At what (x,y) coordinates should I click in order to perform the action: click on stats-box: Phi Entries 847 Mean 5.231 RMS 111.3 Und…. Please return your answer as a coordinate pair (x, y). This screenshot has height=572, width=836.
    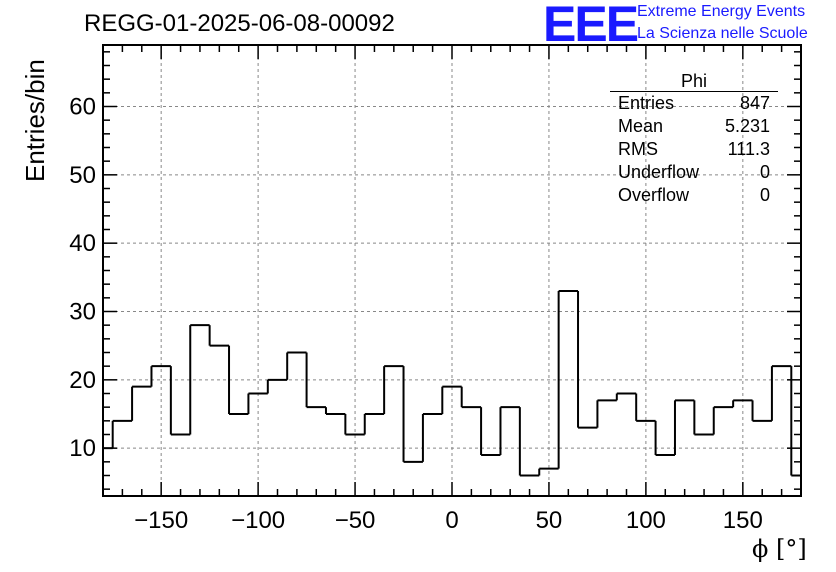
    Looking at the image, I should click on (694, 139).